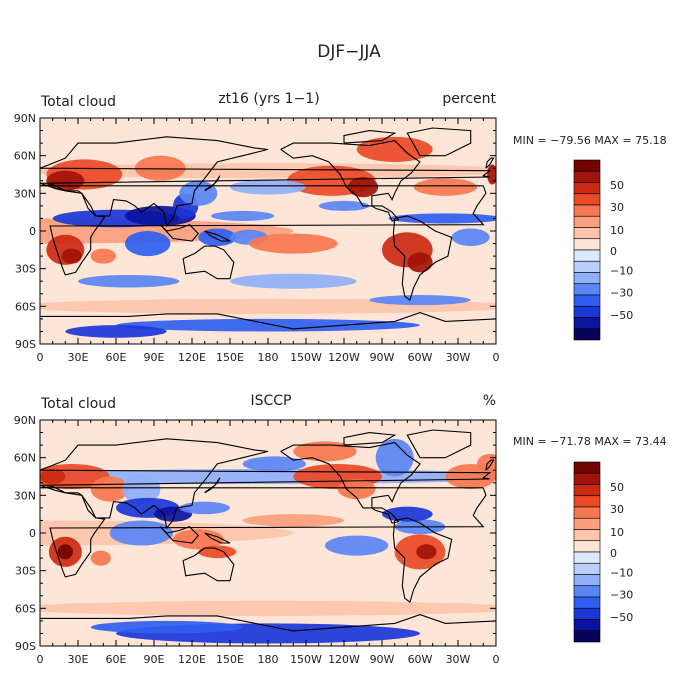  What do you see at coordinates (617, 487) in the screenshot?
I see `colorbar-tick-label: 50` at bounding box center [617, 487].